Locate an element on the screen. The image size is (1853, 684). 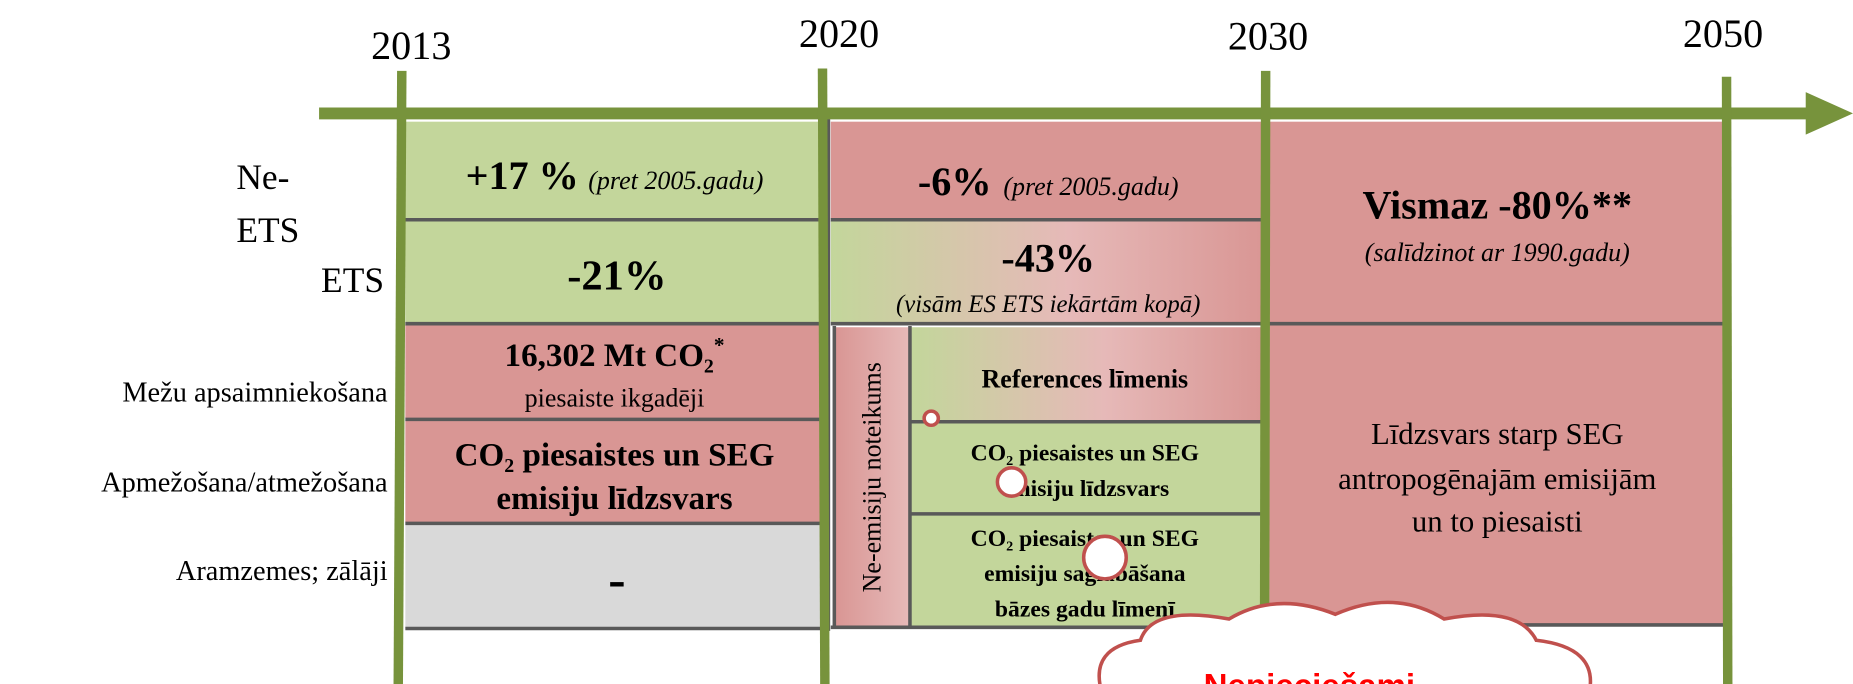
cell-note: (salīdzinot ar 1990.gadu) is located at coordinates (1497, 252).